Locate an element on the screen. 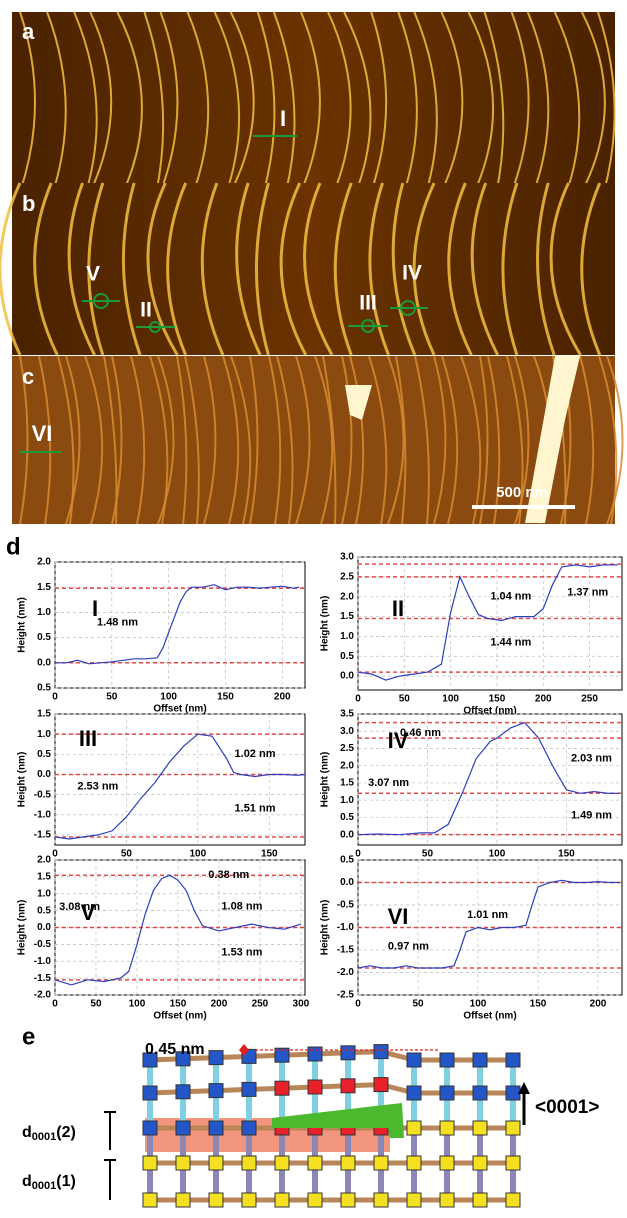 This screenshot has width=627, height=1218. profile-lines is located at coordinates (224, 373).